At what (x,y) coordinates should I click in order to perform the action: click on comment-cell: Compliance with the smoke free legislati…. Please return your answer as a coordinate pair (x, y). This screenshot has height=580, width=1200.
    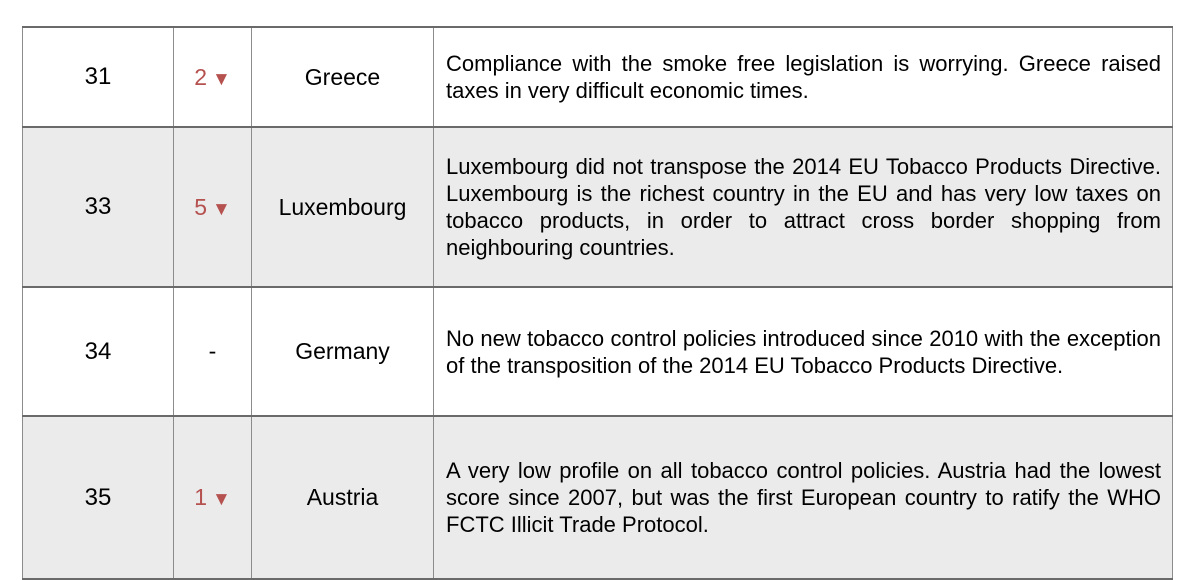
    Looking at the image, I should click on (803, 77).